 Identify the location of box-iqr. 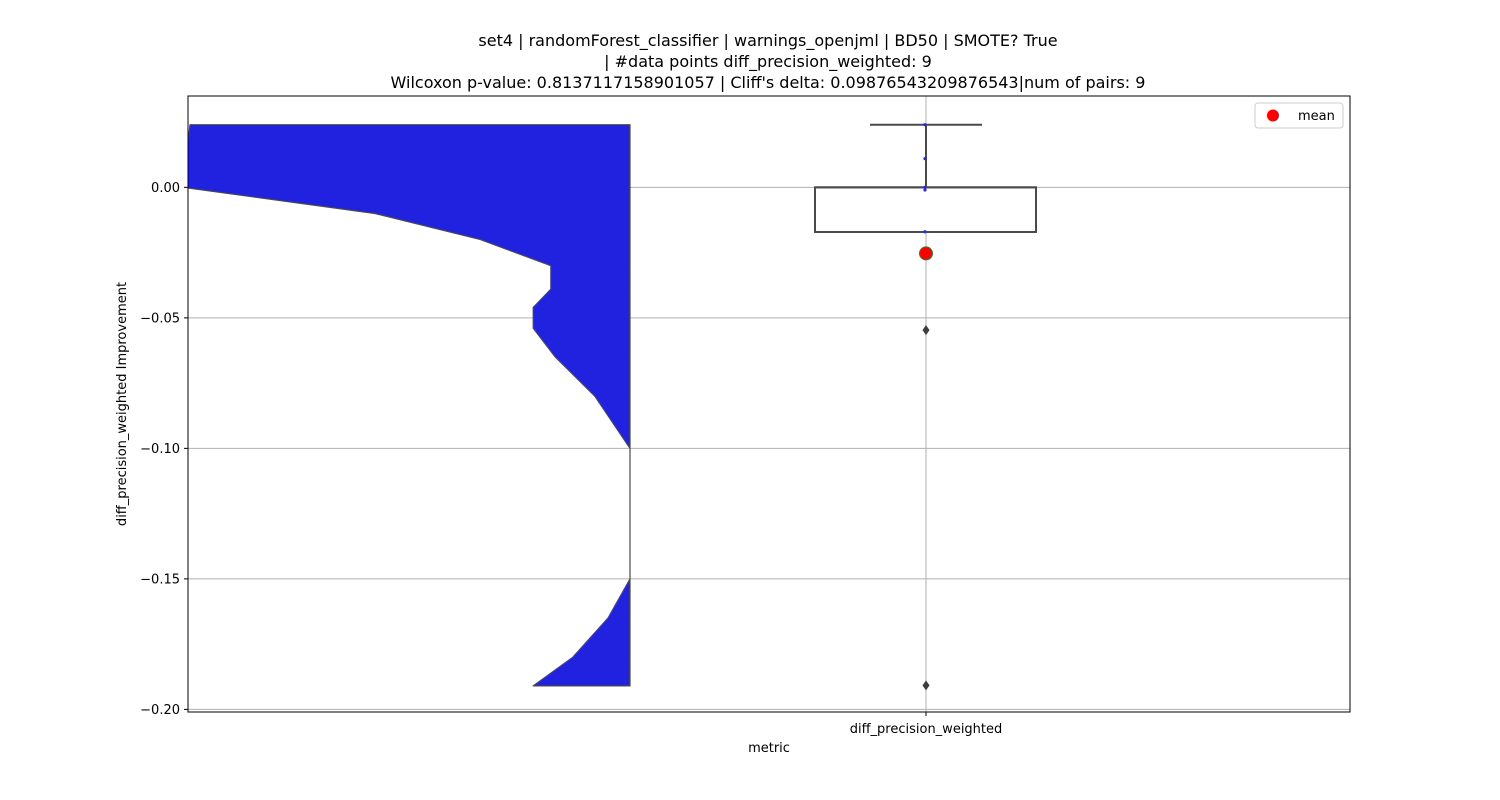
(925, 209).